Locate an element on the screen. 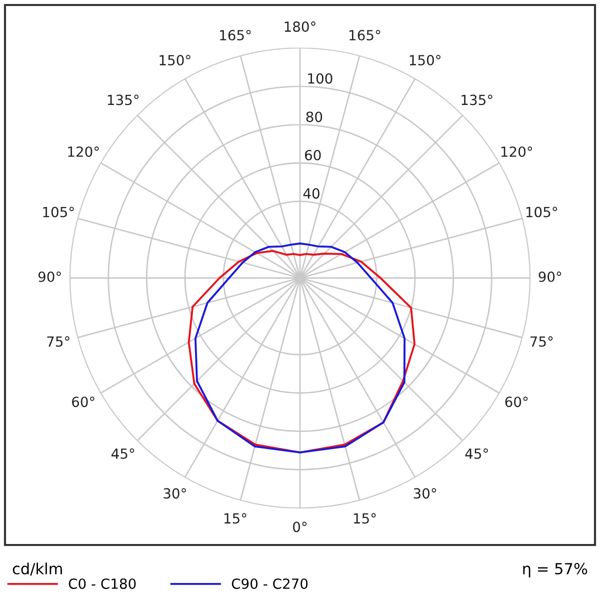 The width and height of the screenshot is (600, 600). text: η = 57% is located at coordinates (555, 570).